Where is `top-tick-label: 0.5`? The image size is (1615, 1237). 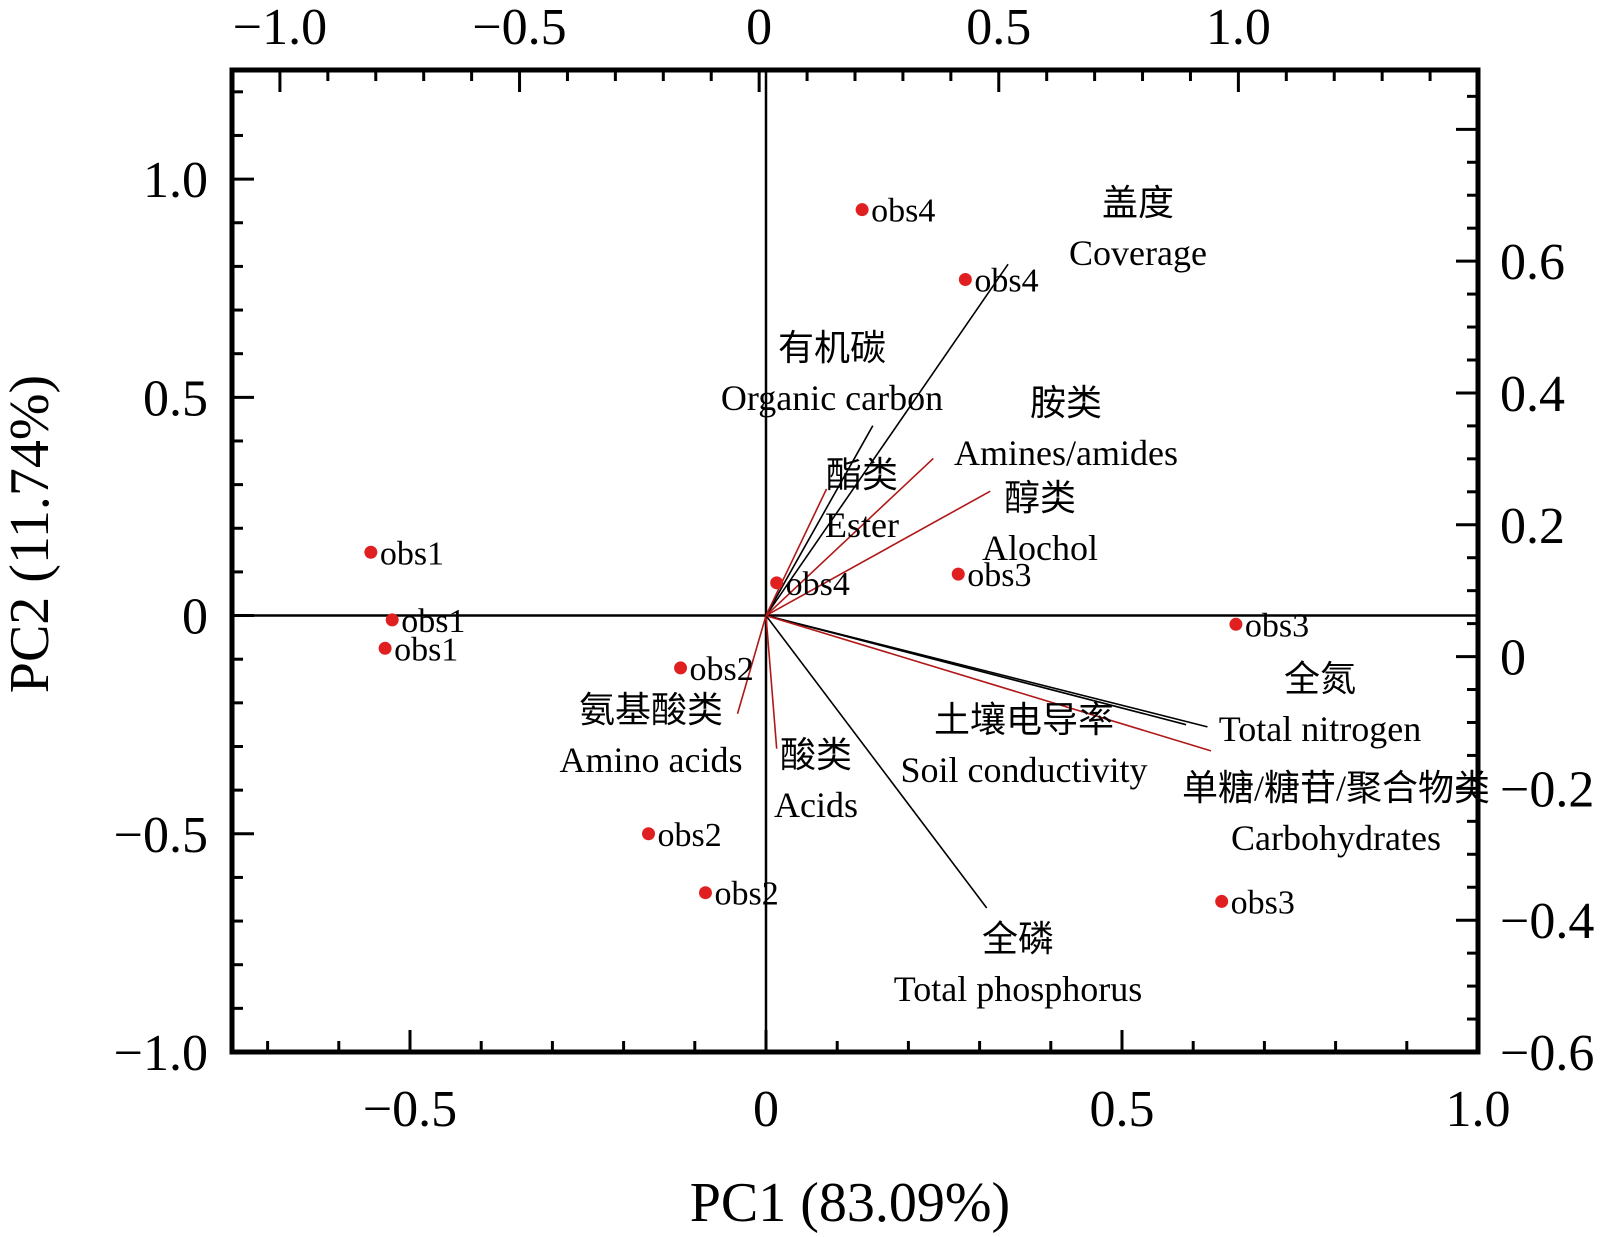
top-tick-label: 0.5 is located at coordinates (998, 28).